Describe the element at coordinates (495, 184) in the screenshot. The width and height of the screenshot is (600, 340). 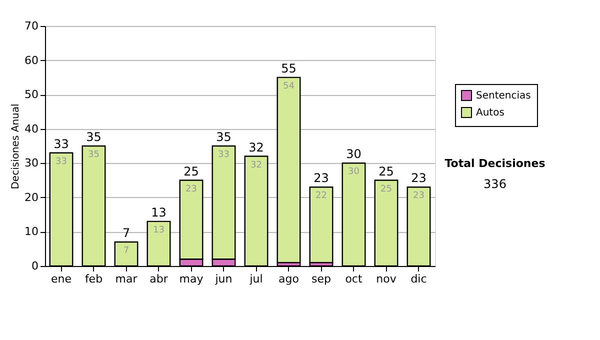
I see `text: 336` at that location.